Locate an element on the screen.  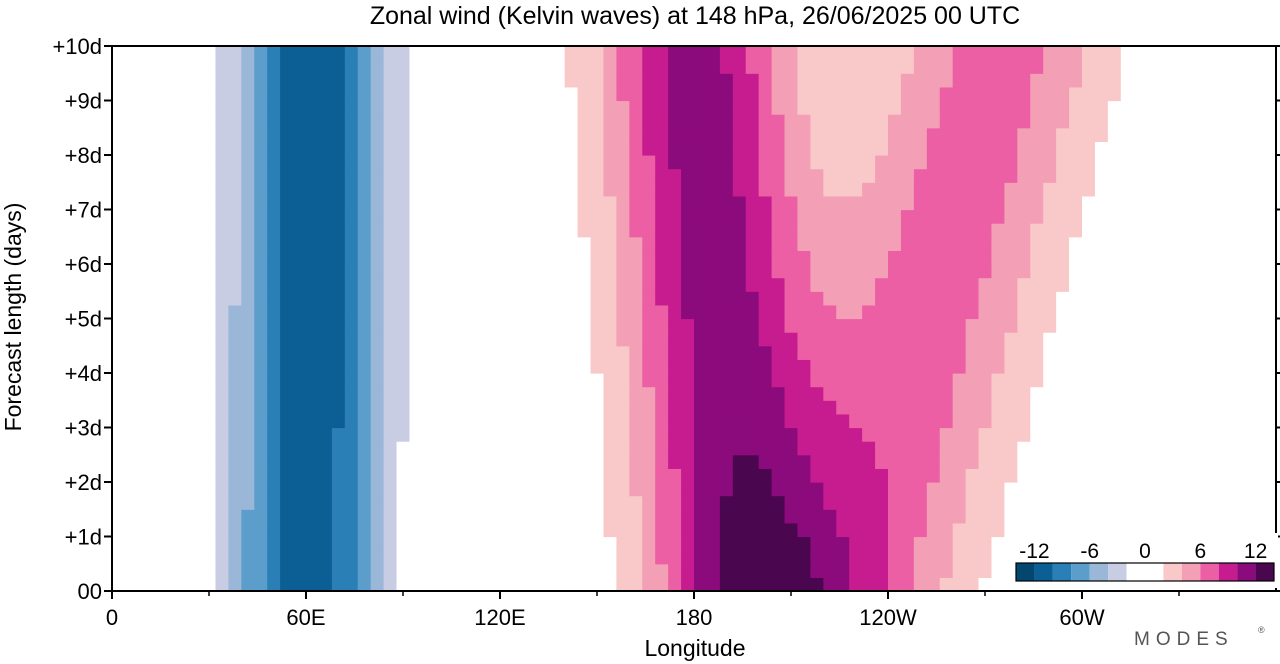
colorbar: -12 -6 0 6 12 is located at coordinates (1144, 560).